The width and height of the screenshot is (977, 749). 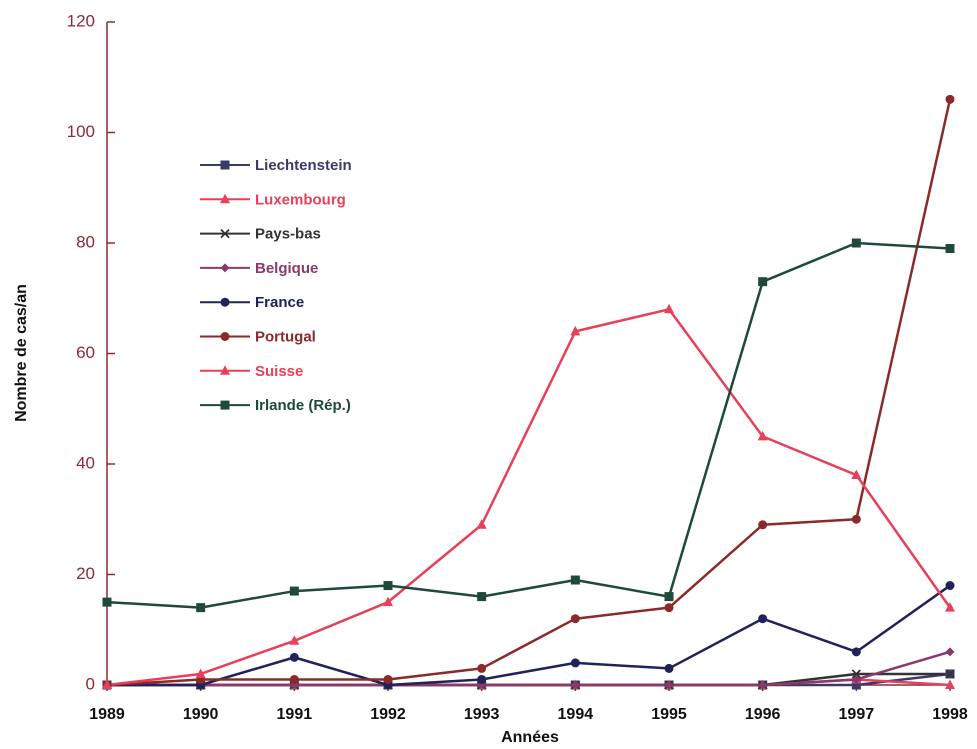 What do you see at coordinates (295, 714) in the screenshot?
I see `x-tick-label: 1991` at bounding box center [295, 714].